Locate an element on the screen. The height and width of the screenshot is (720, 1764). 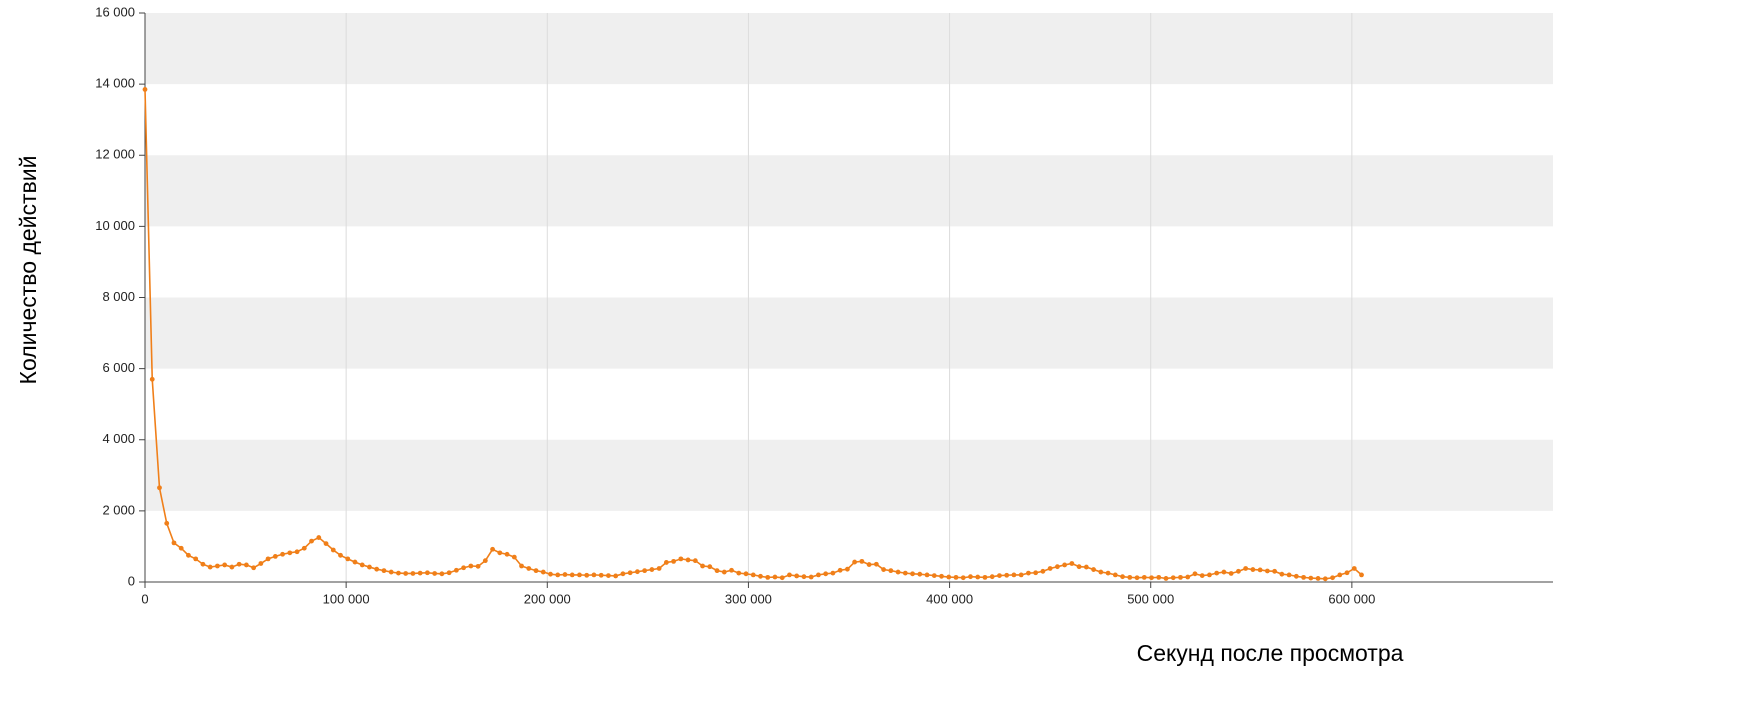
y-tick-label: 14 000 is located at coordinates (115, 83).